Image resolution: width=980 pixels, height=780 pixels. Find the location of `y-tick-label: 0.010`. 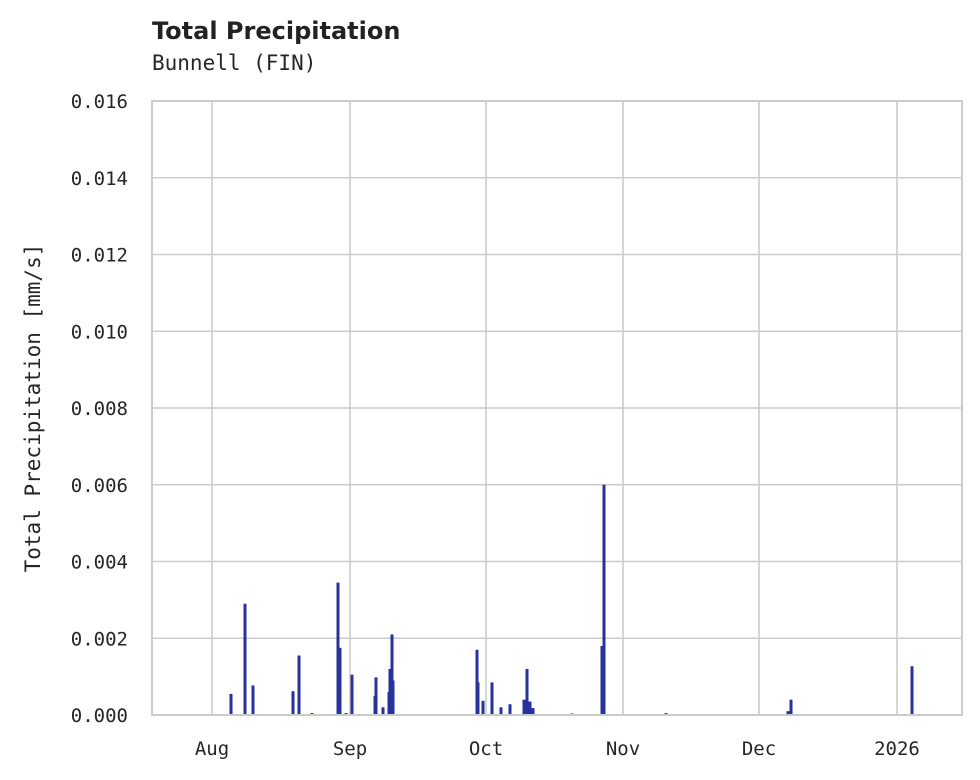

y-tick-label: 0.010 is located at coordinates (99, 332).